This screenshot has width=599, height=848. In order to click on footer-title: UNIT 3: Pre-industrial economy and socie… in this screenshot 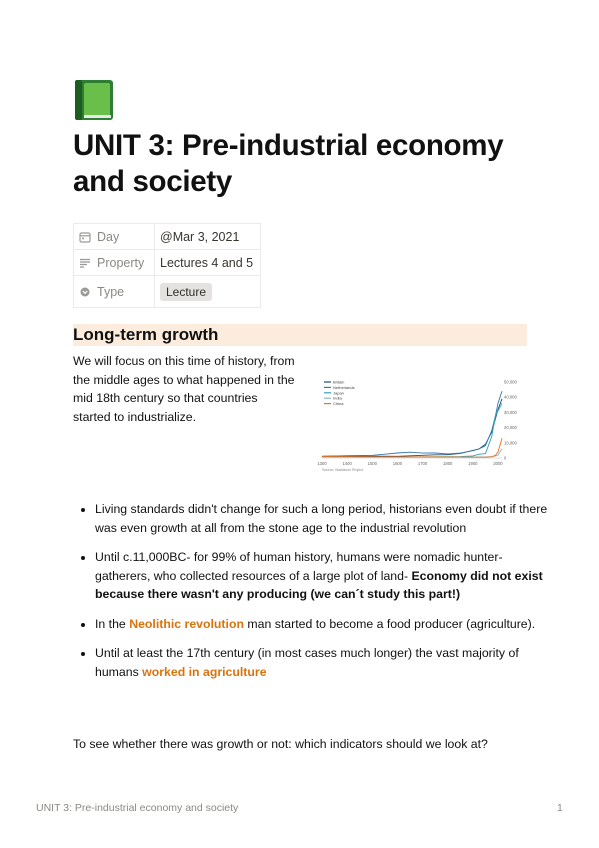, I will do `click(137, 808)`.